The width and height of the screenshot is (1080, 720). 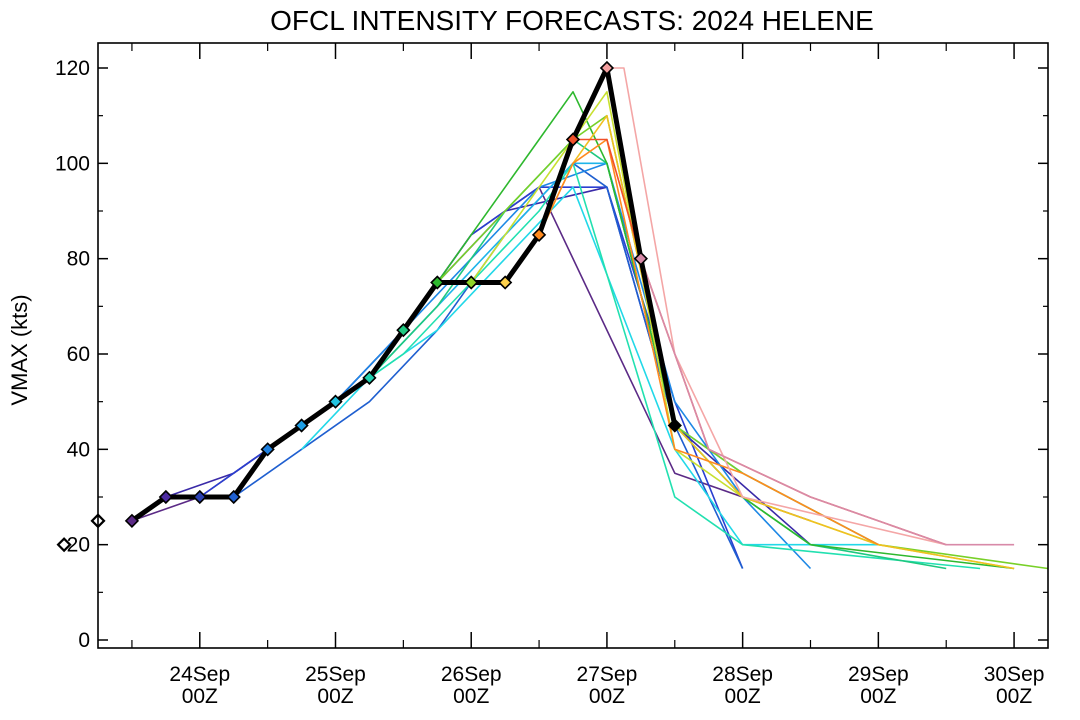 I want to click on y-tick-label-40: 40, so click(x=78, y=449).